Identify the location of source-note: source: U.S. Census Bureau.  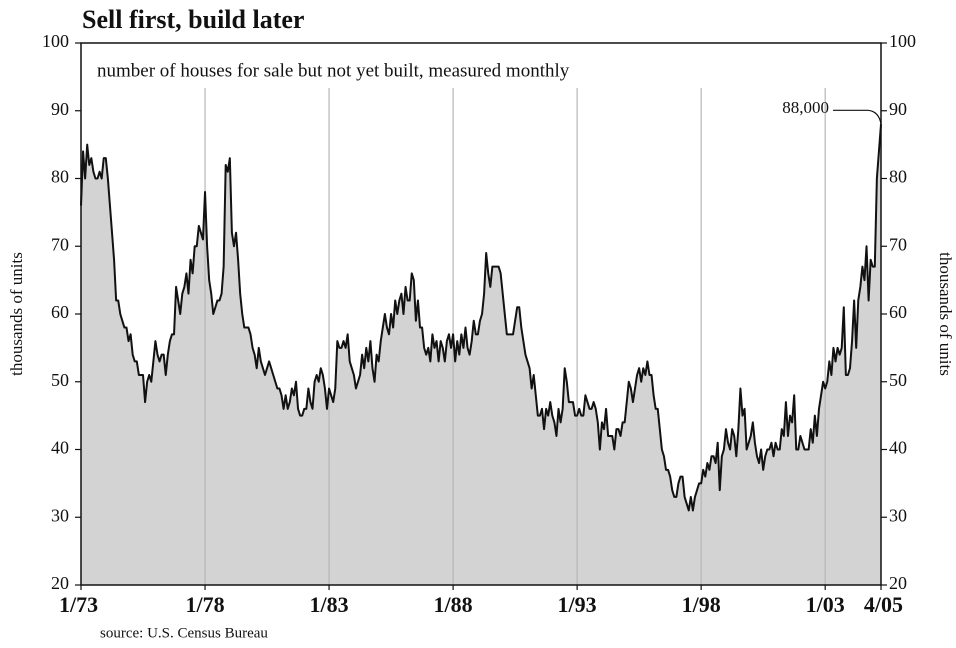
(184, 633).